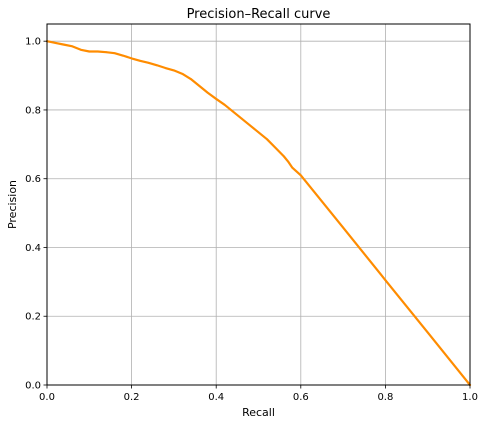  I want to click on x-tick-label: 0.6, so click(301, 397).